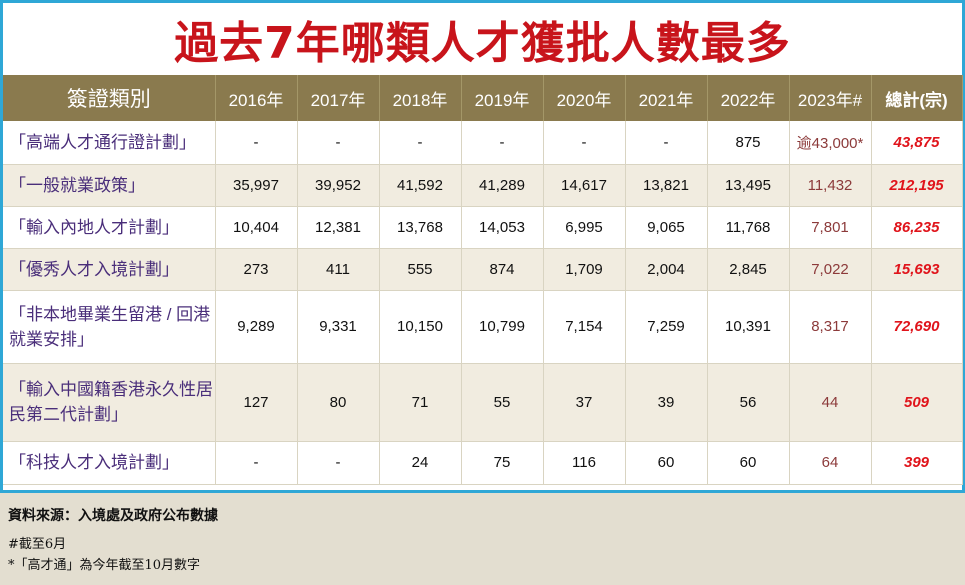 Image resolution: width=965 pixels, height=585 pixels. What do you see at coordinates (109, 463) in the screenshot?
I see `row-category: 「科技人才入境計劃」` at bounding box center [109, 463].